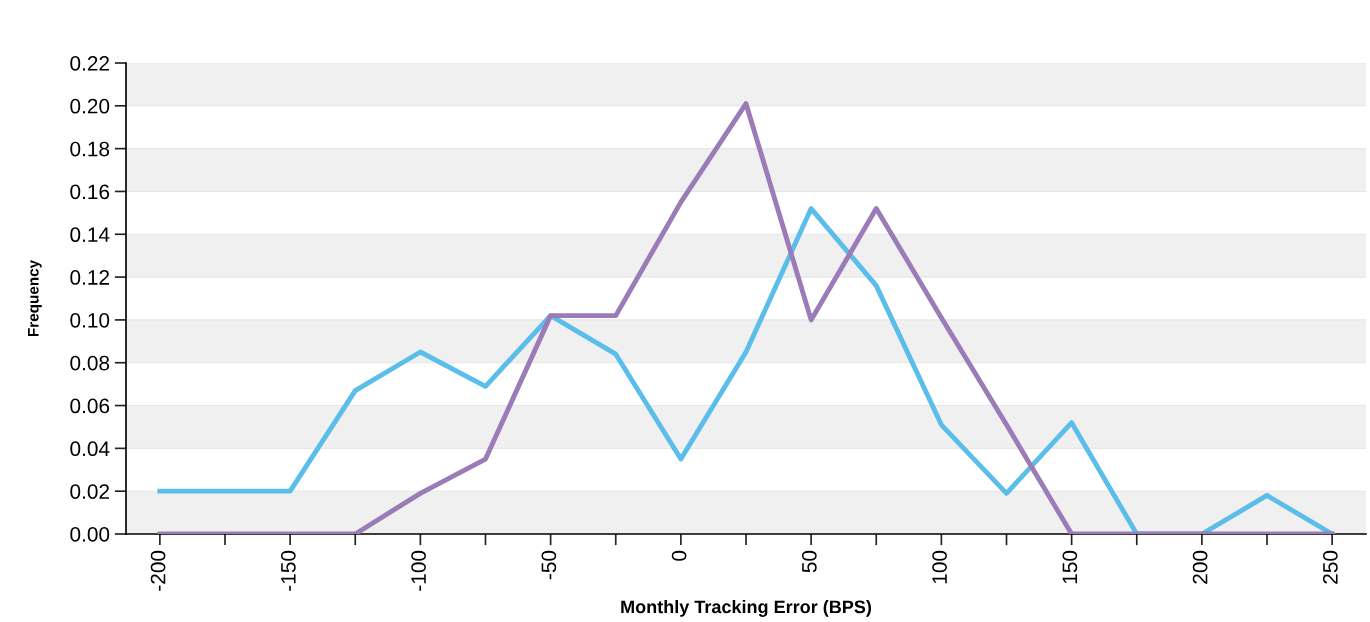 This screenshot has width=1370, height=622. Describe the element at coordinates (549, 565) in the screenshot. I see `x-tick-label: -50` at that location.